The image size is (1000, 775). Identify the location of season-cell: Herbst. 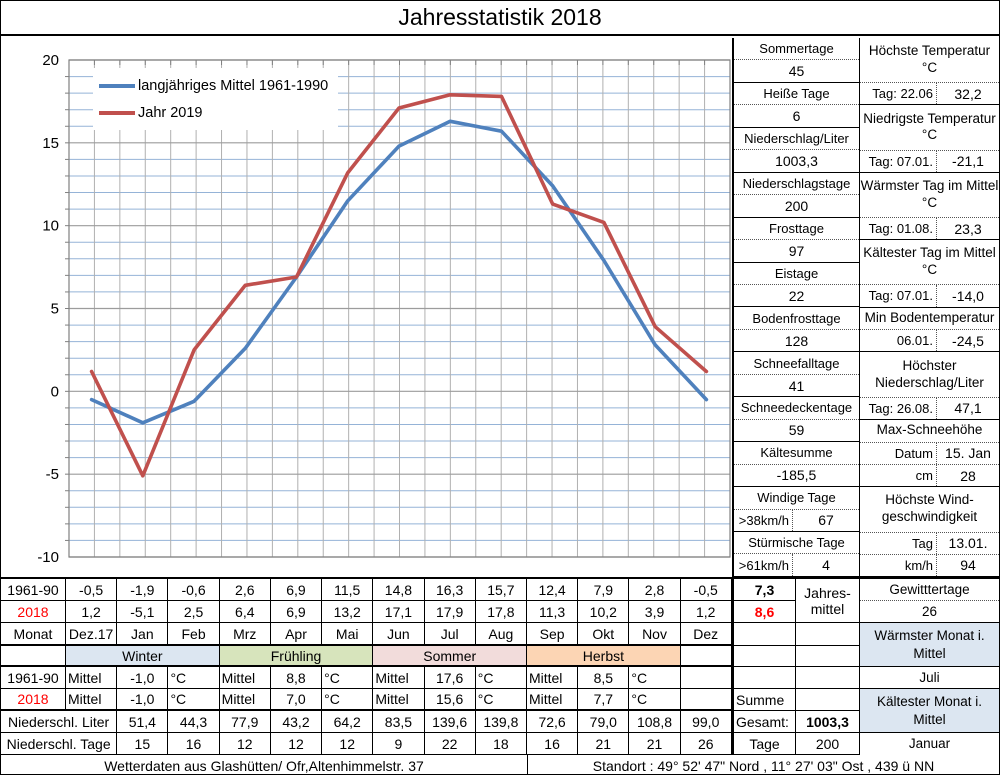
(604, 656).